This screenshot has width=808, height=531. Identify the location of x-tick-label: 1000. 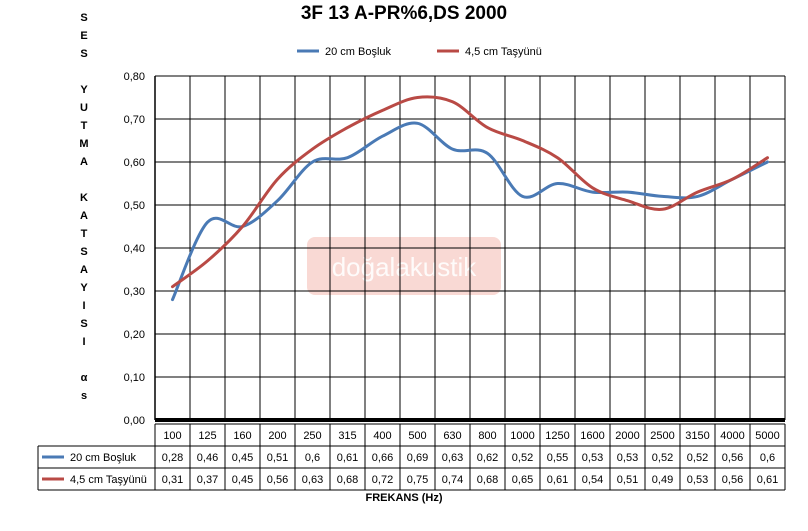
(522, 436).